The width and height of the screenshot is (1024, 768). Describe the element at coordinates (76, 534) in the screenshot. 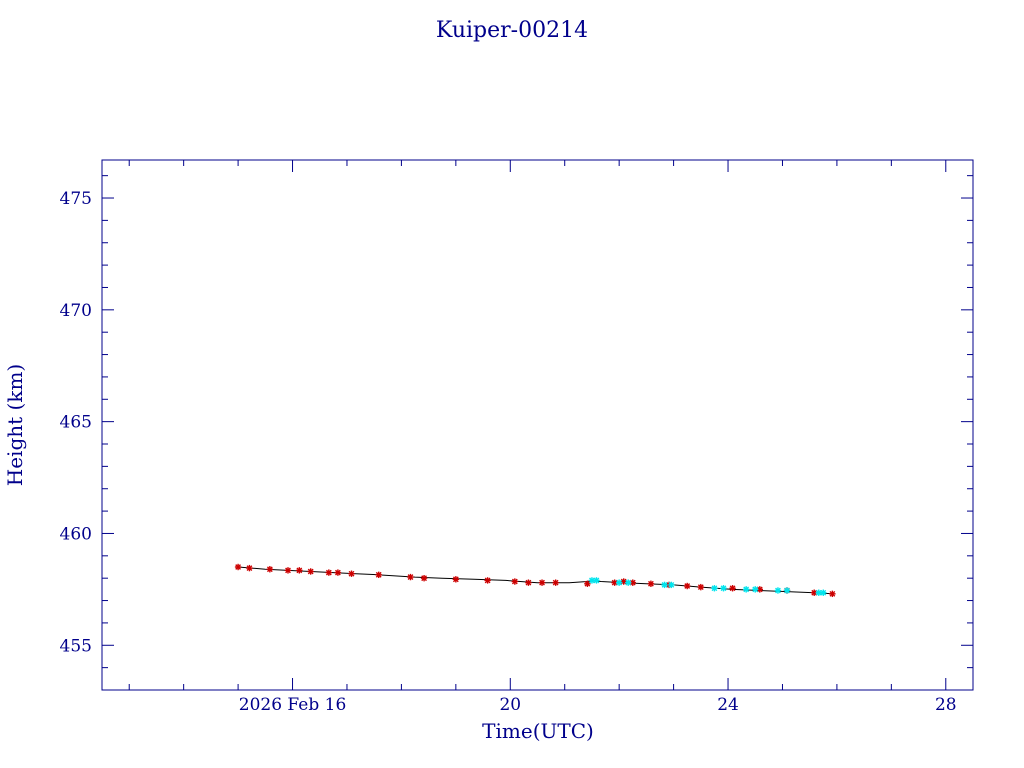

I see `y-tick-label: 460` at that location.